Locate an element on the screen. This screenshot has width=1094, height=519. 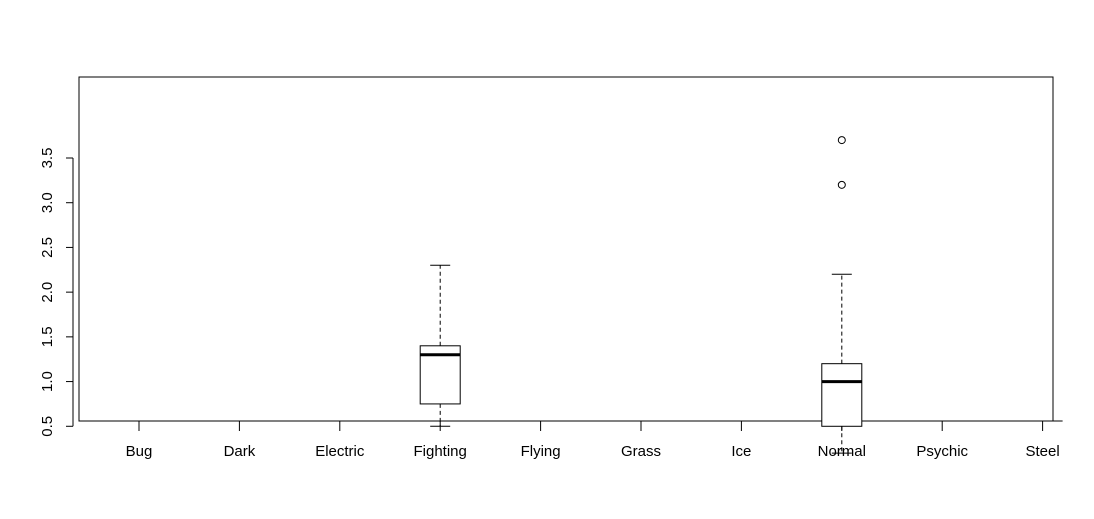
y-tick-label: 3.0 is located at coordinates (47, 202).